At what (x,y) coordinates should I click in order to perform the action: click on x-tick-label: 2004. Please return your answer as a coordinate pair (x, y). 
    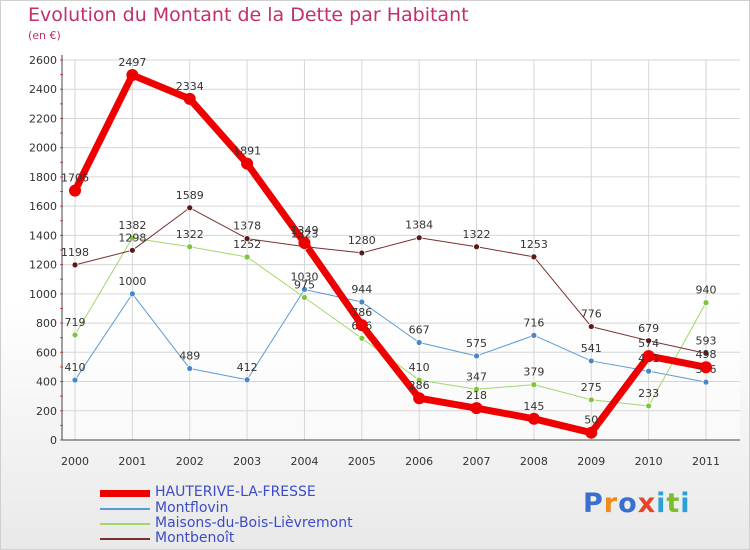
    Looking at the image, I should click on (304, 461).